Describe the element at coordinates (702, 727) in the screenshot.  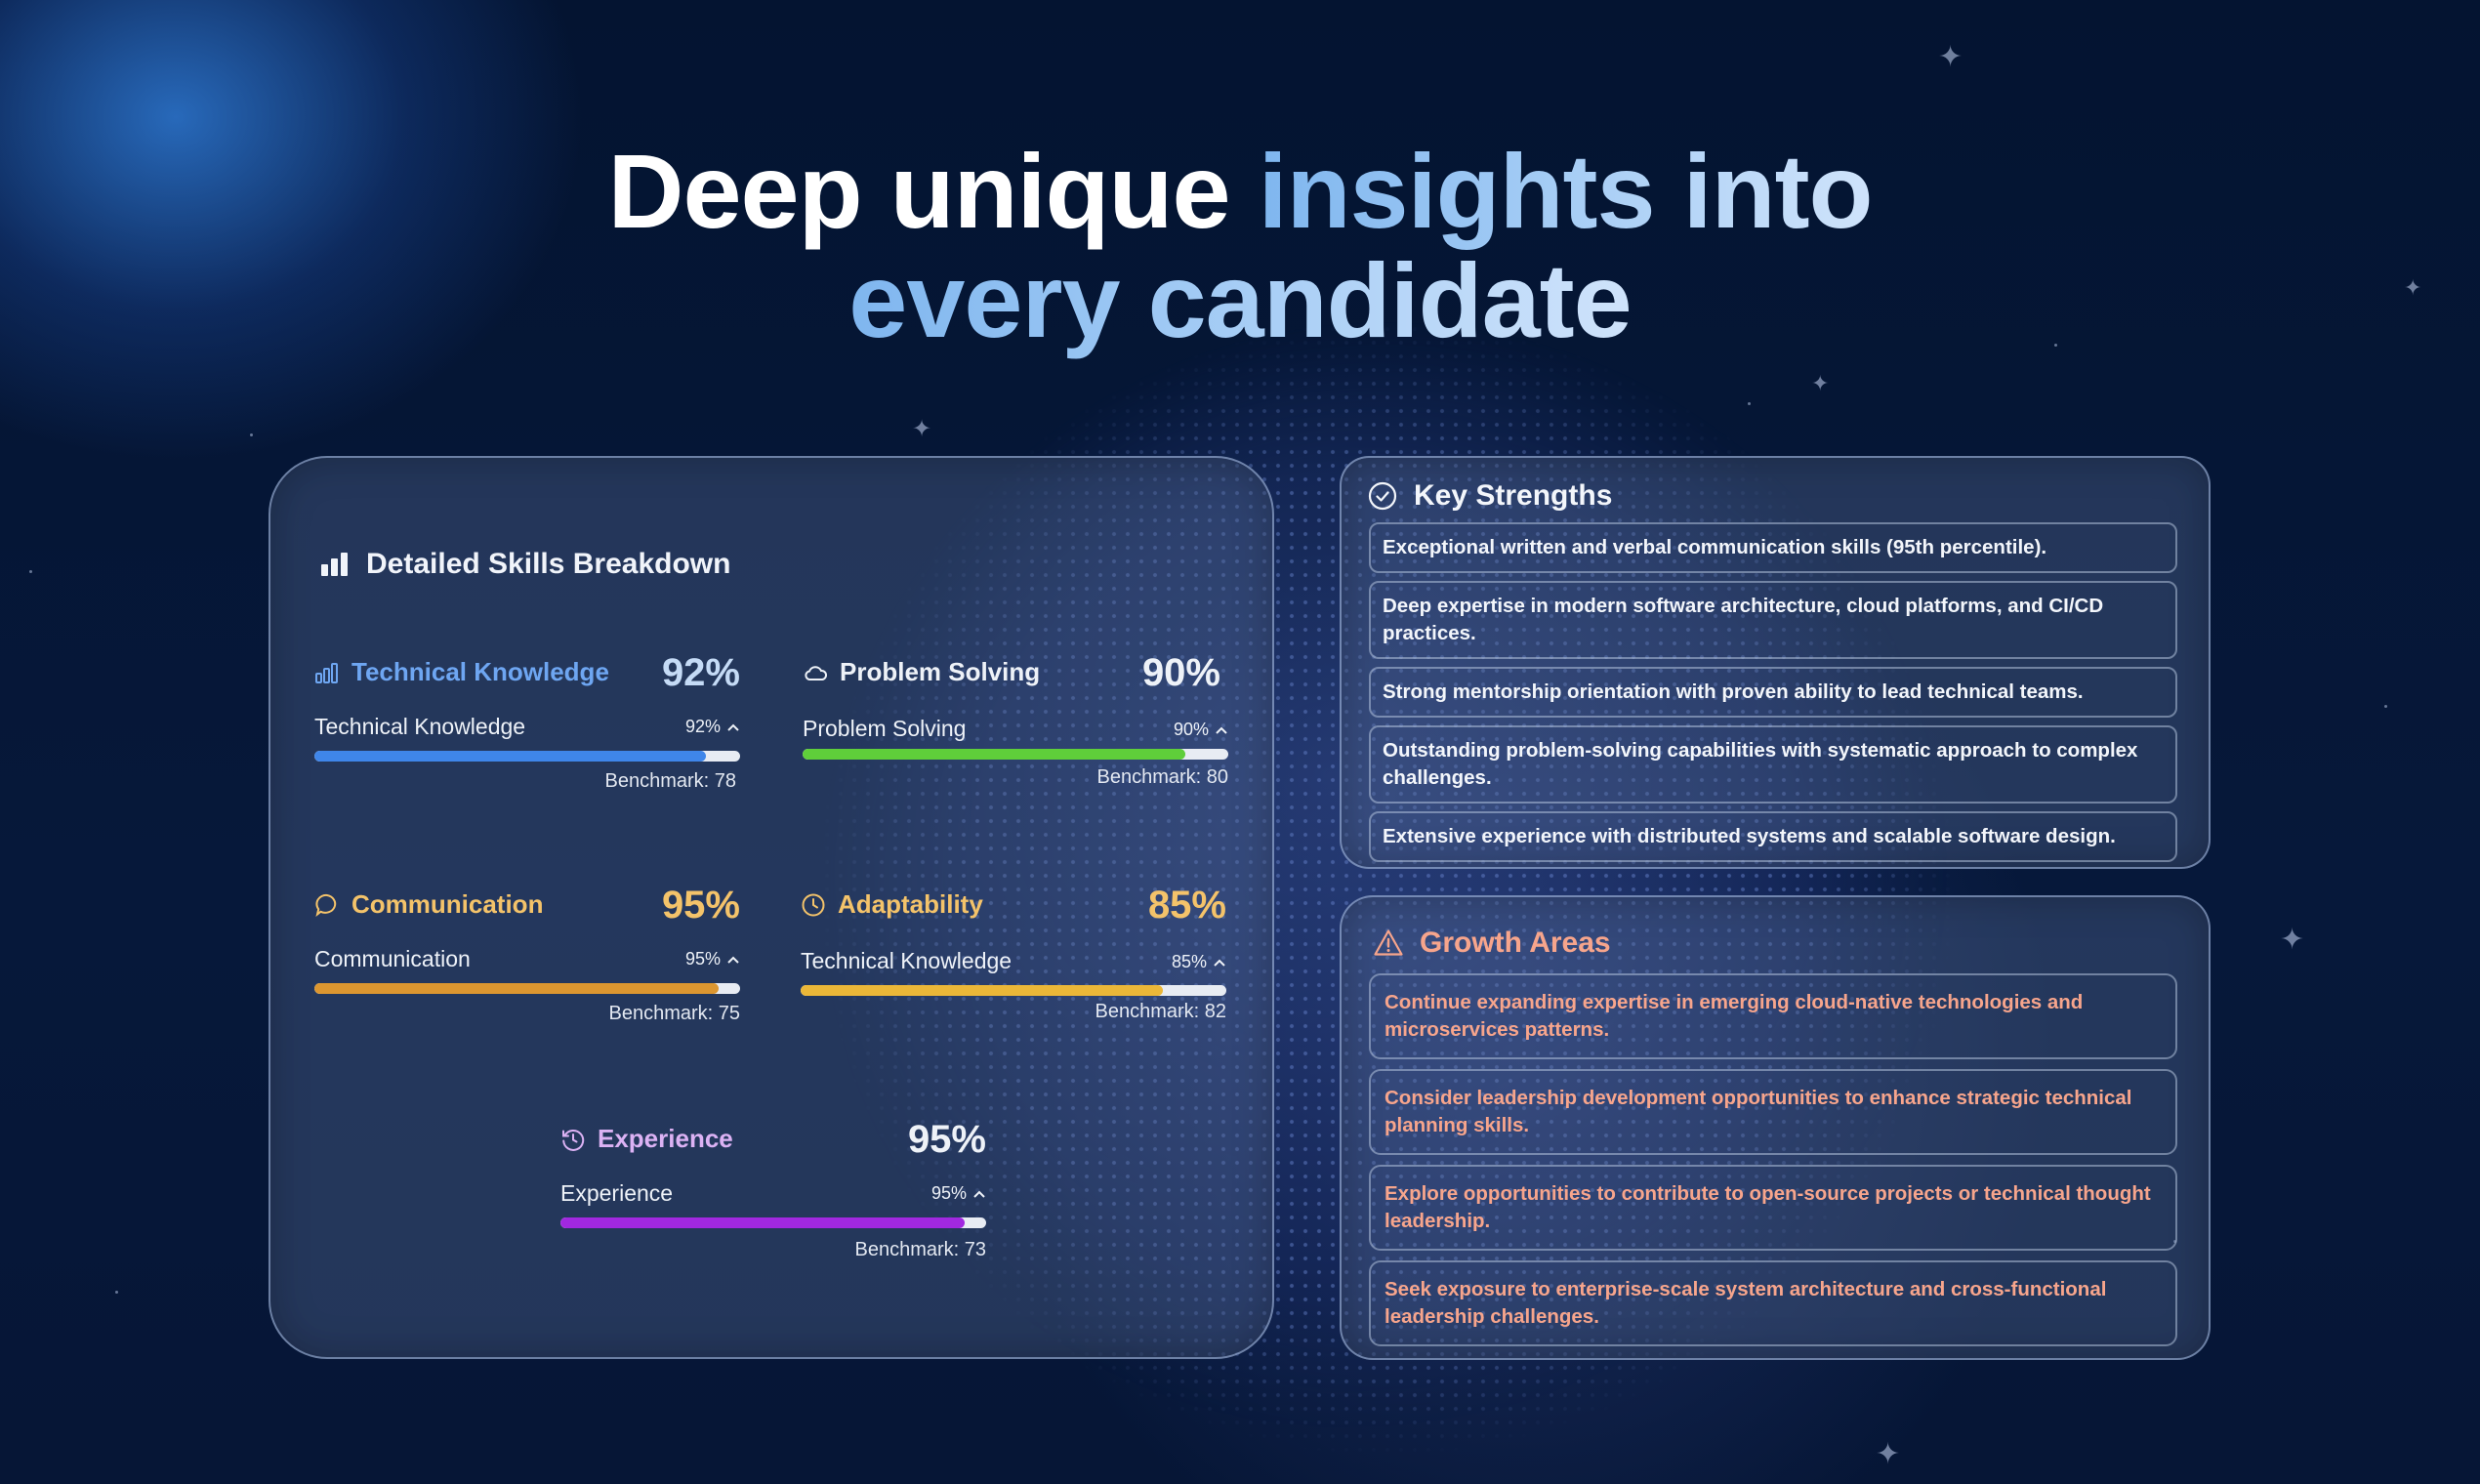
I see `skill-sub-percent-text: 92%` at that location.